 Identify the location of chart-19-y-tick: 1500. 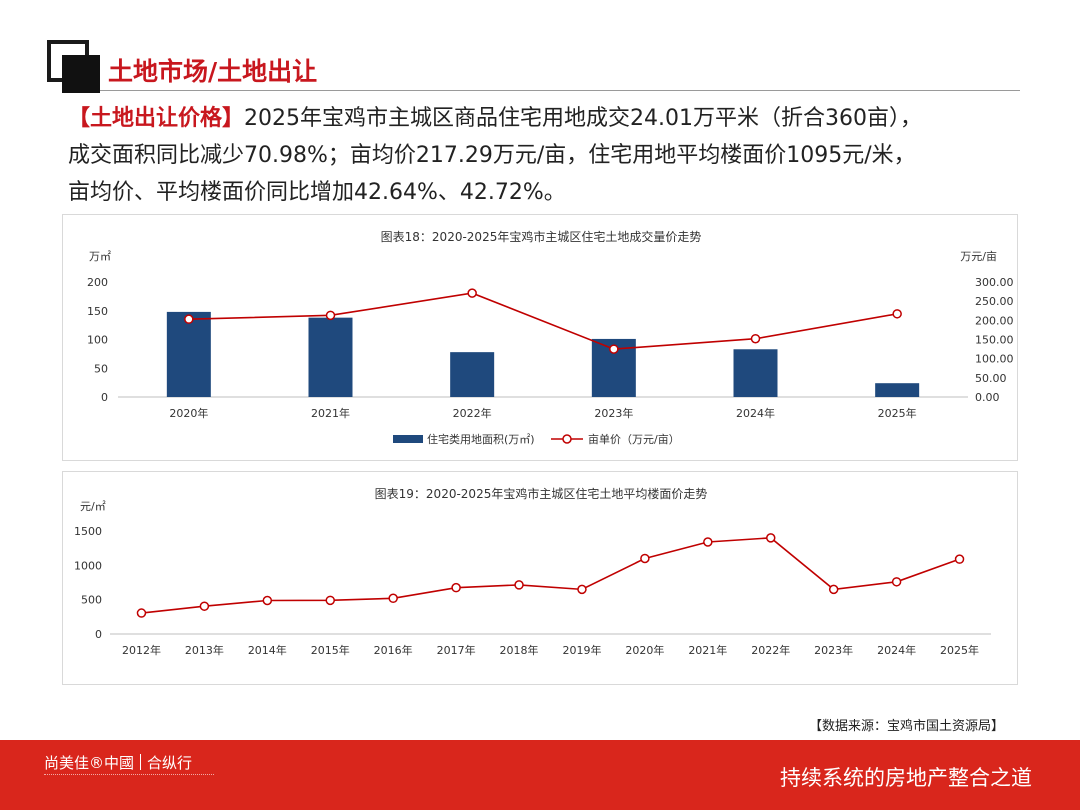
(88, 531).